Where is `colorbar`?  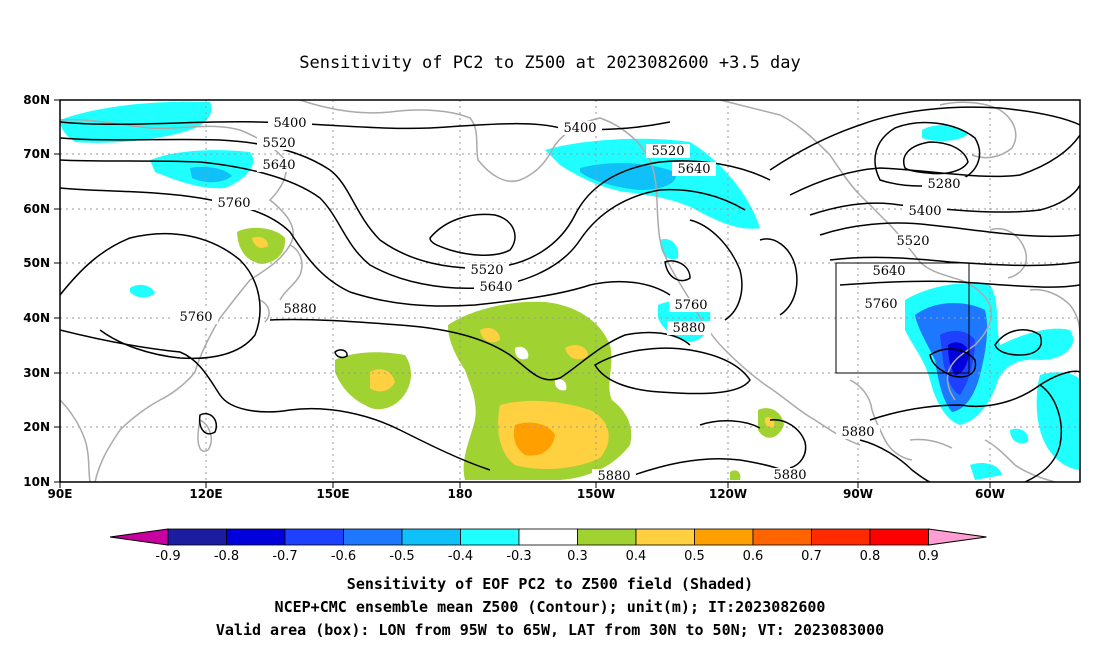 colorbar is located at coordinates (548, 537).